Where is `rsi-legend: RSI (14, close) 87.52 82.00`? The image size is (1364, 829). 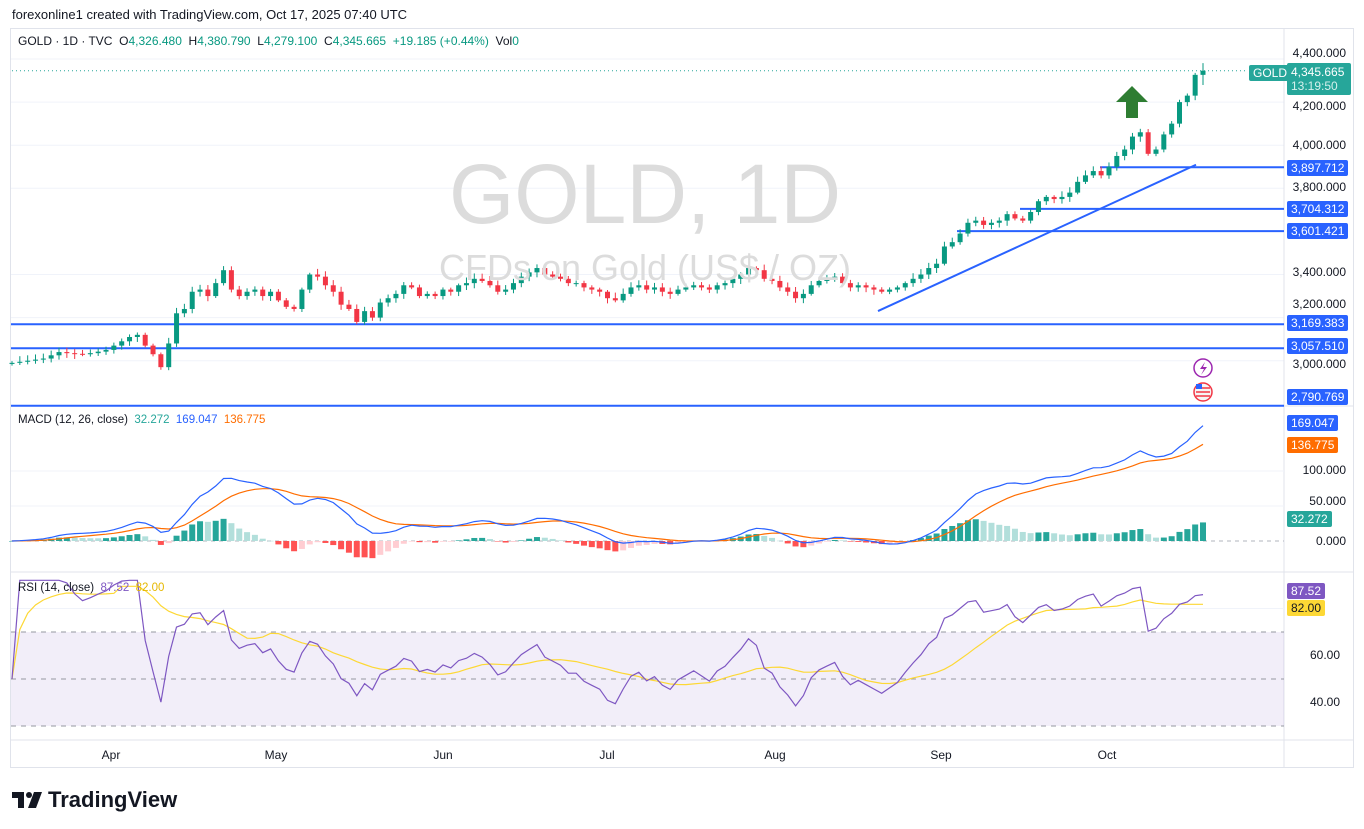
rsi-legend: RSI (14, close) 87.52 82.00 is located at coordinates (91, 588).